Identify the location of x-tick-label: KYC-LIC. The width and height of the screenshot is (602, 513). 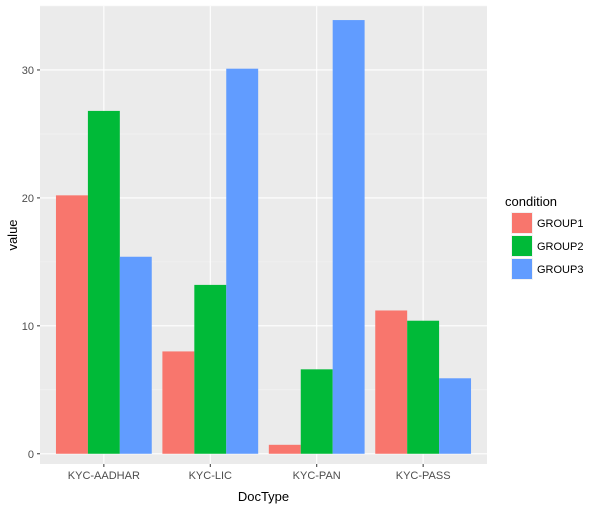
(210, 476).